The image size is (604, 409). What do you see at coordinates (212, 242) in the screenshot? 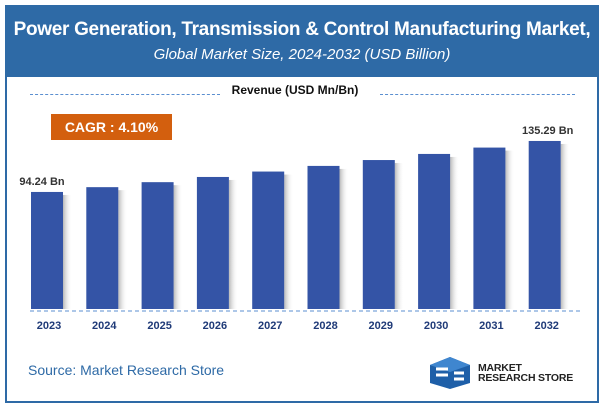
I see `bar-2026` at bounding box center [212, 242].